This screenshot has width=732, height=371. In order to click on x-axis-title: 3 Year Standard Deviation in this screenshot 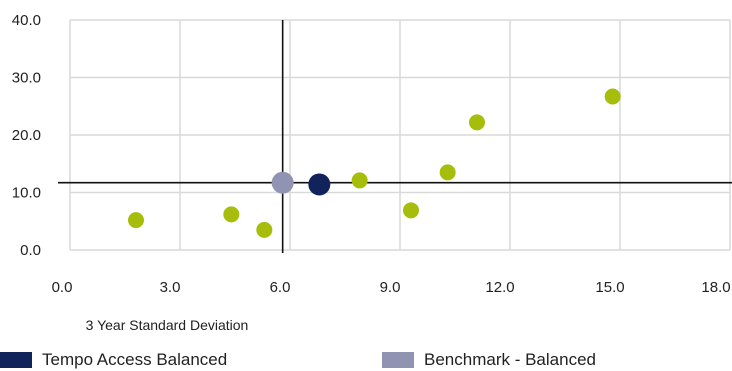, I will do `click(167, 325)`.